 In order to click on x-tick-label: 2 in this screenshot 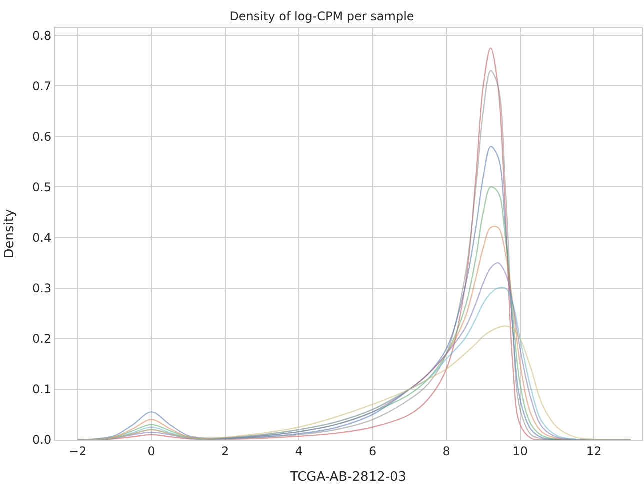, I will do `click(226, 451)`.